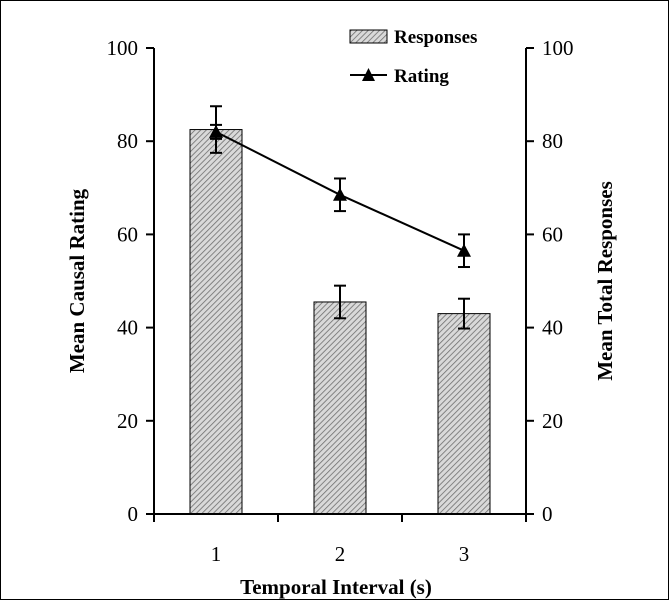 This screenshot has width=671, height=602. I want to click on left-y-tick-label-0: 0, so click(133, 514).